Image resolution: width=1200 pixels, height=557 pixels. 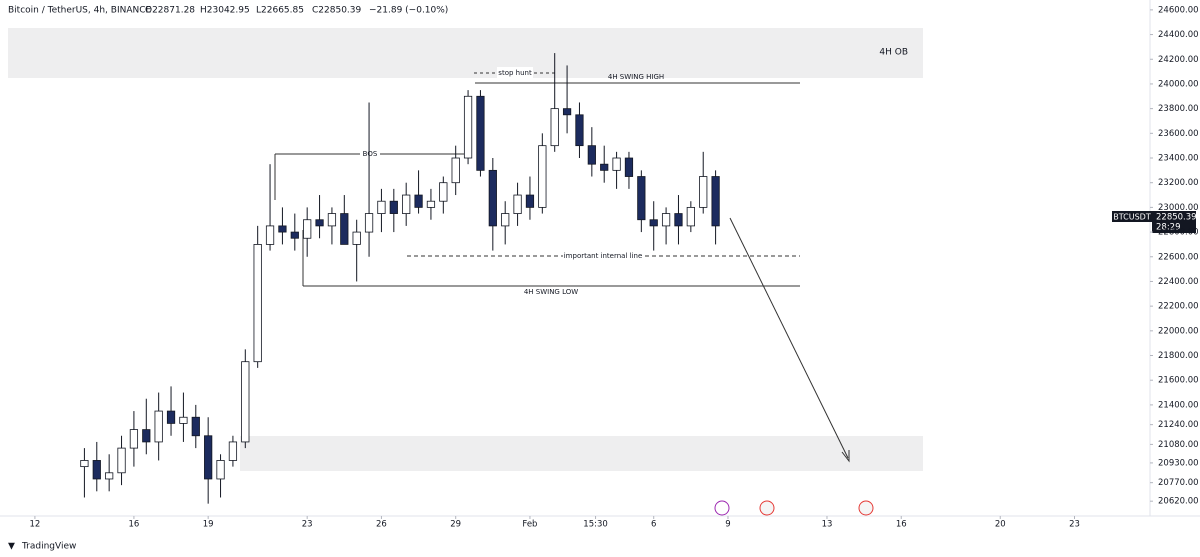 What do you see at coordinates (1176, 218) in the screenshot?
I see `price-tag-price: 22850.39` at bounding box center [1176, 218].